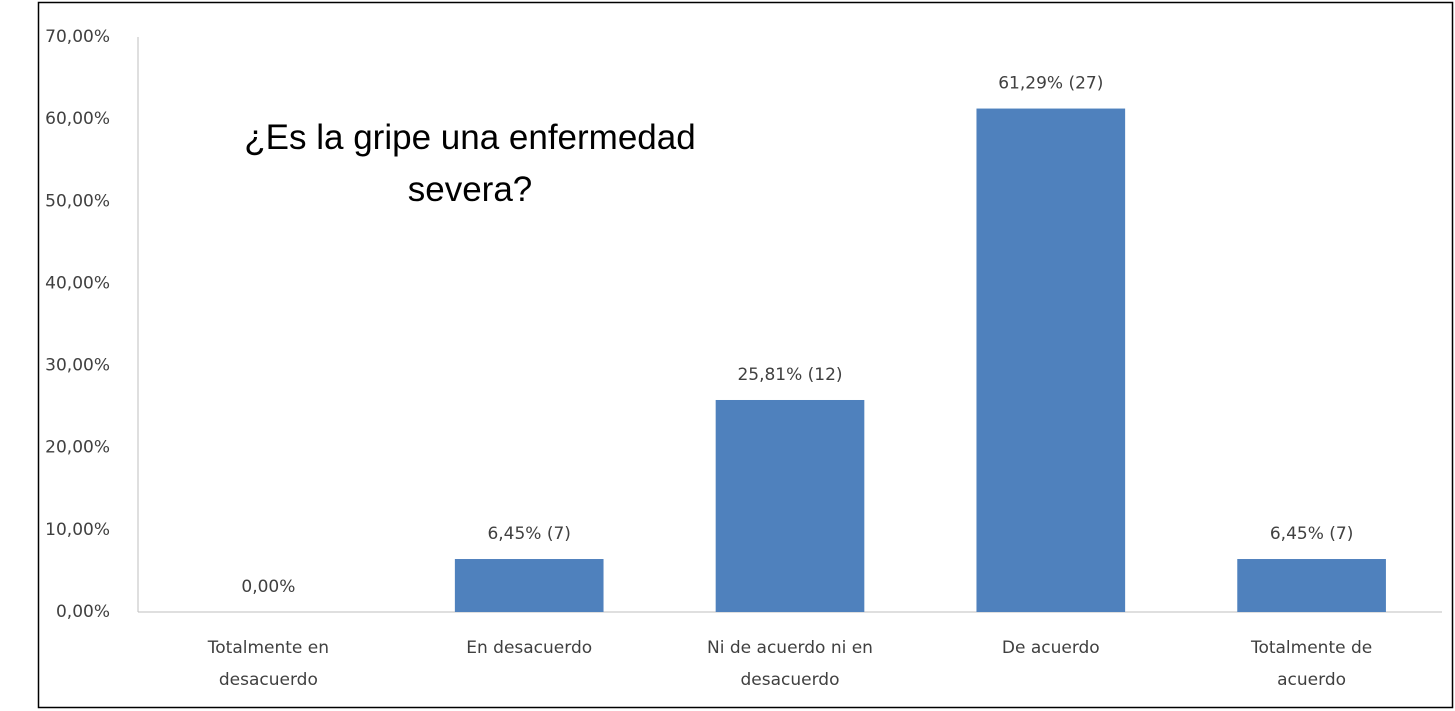  I want to click on x-tick-label: Totalmente de acuerdo, so click(1311, 664).